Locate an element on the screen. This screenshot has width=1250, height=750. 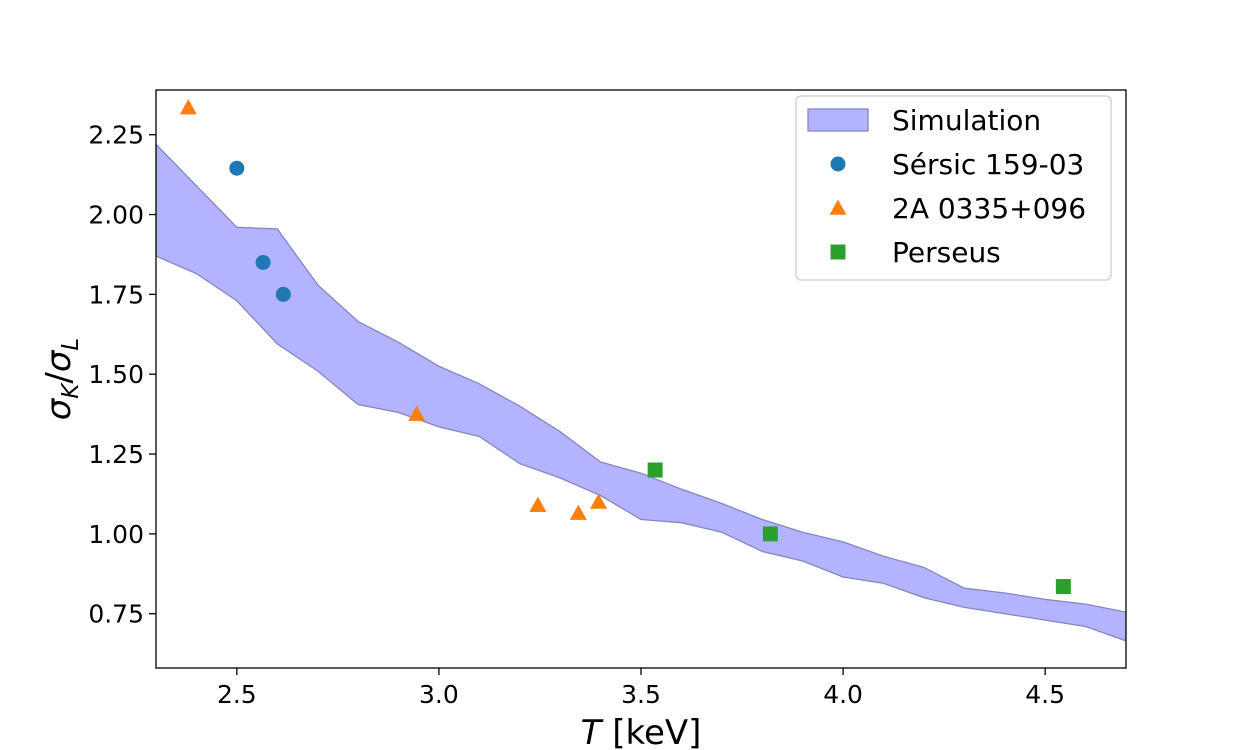
y-tick-label: 1.25 is located at coordinates (116, 454).